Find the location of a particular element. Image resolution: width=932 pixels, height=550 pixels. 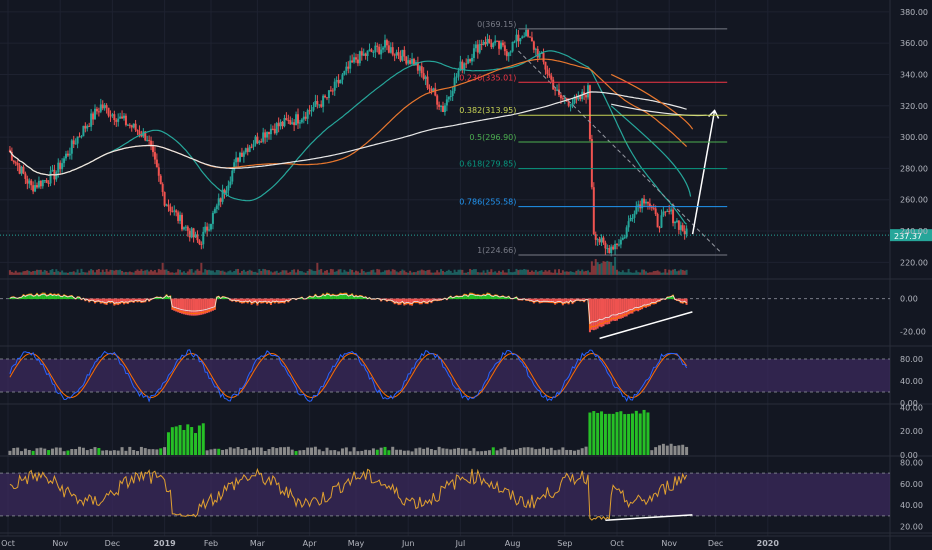

trend-line is located at coordinates (620, 152).